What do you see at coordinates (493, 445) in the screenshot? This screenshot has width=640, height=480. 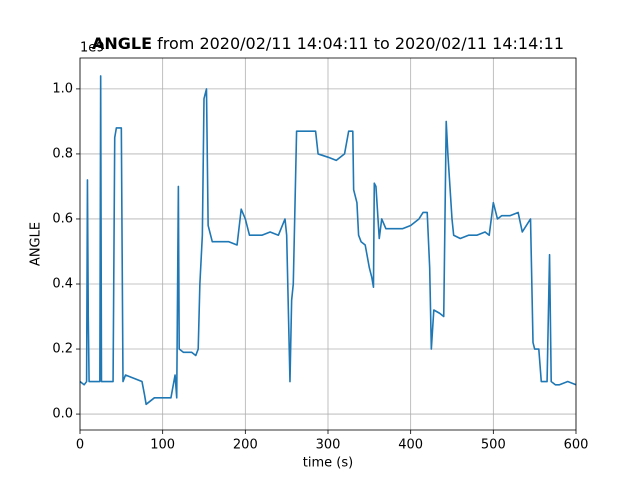 I see `x-tick-label: 500` at bounding box center [493, 445].